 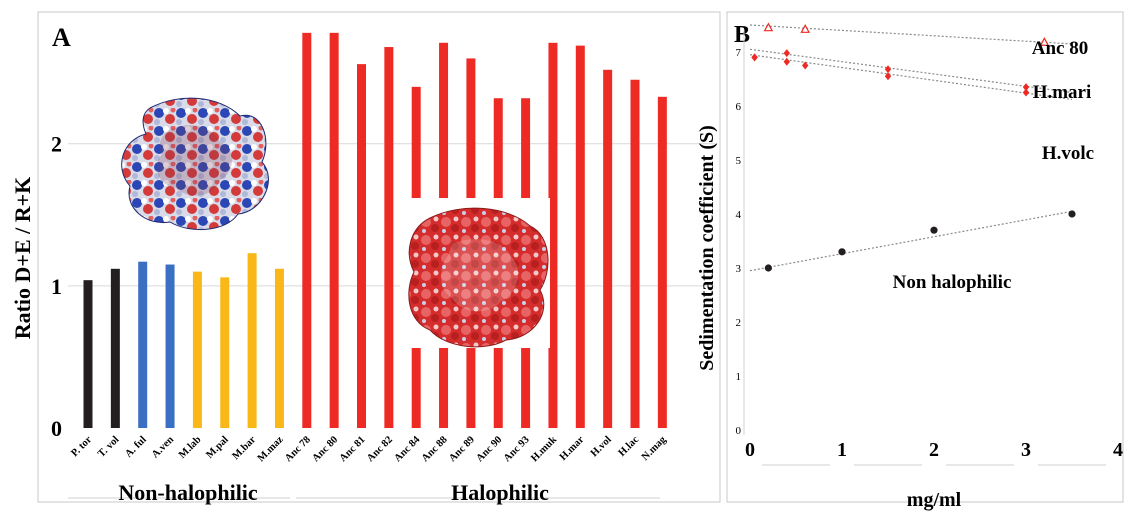 What do you see at coordinates (934, 500) in the screenshot?
I see `panel-b-xlabel: mg/ml` at bounding box center [934, 500].